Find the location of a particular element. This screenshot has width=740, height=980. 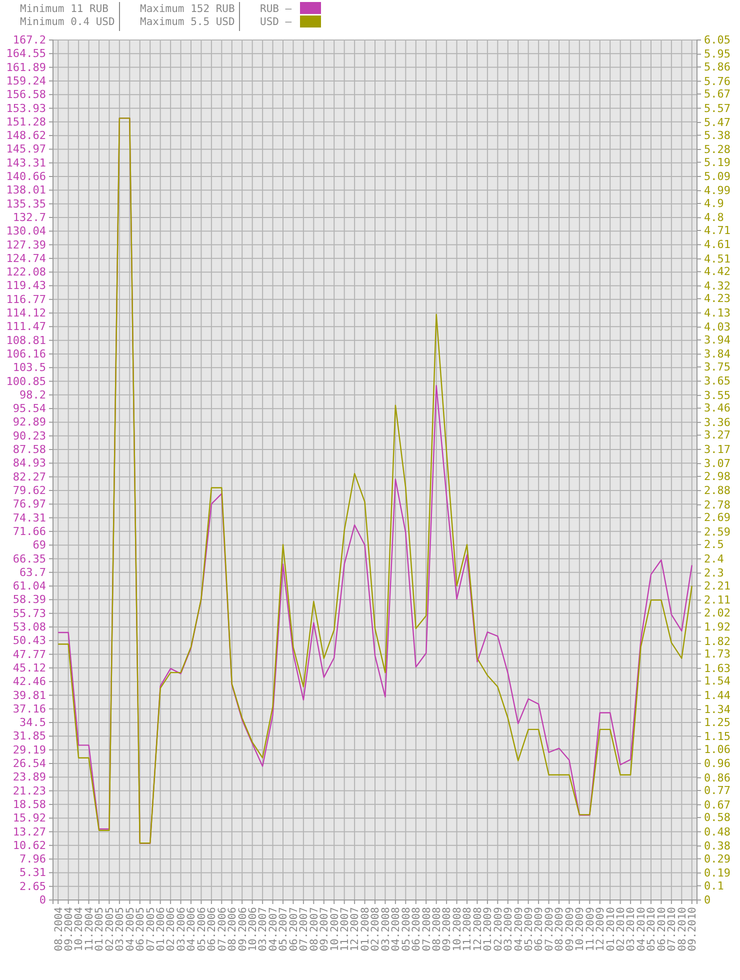

x-tick-label: 08.2009 is located at coordinates (560, 929).